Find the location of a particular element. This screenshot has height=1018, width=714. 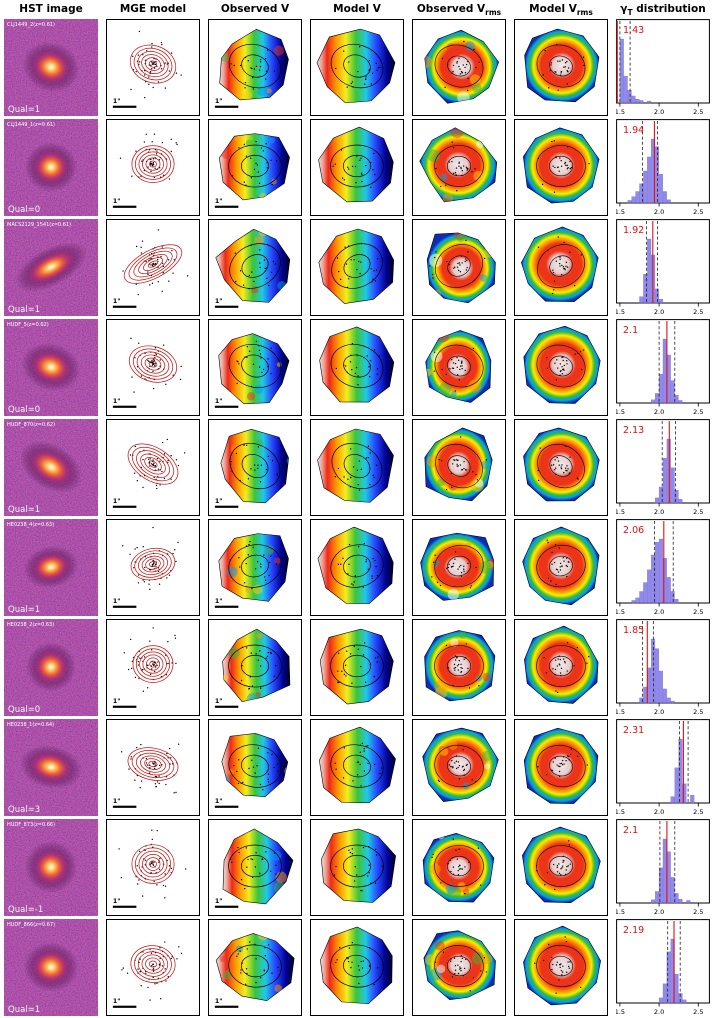

gamma-histogram-panel: 2.31 1.5 2.0 2.5 is located at coordinates (663, 767).